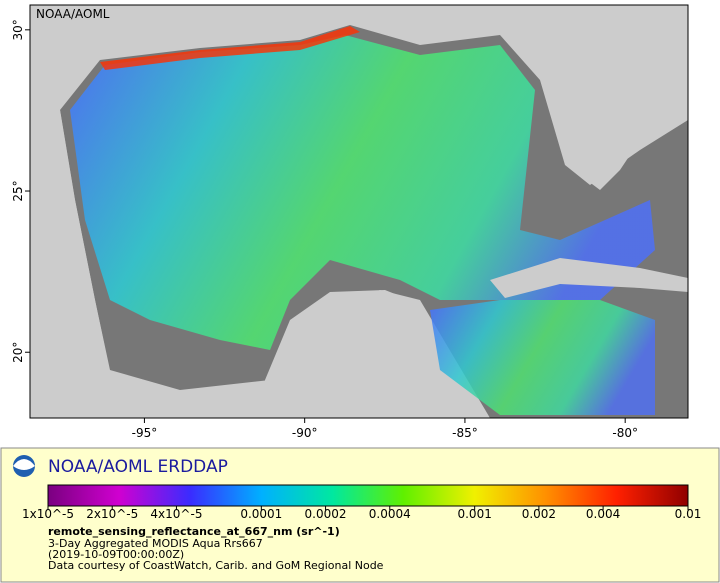  Describe the element at coordinates (138, 467) in the screenshot. I see `legend-title: NOAA/AOML ERDDAP` at that location.